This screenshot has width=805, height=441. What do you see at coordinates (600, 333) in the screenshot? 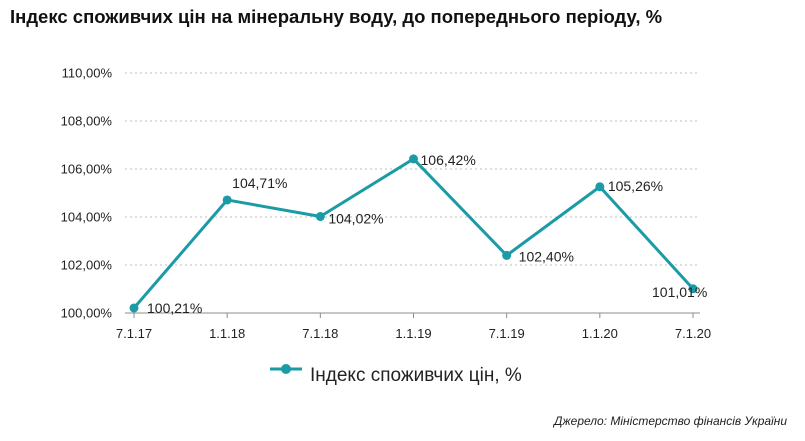
I see `x-tick-label: 1.1.20` at bounding box center [600, 333].